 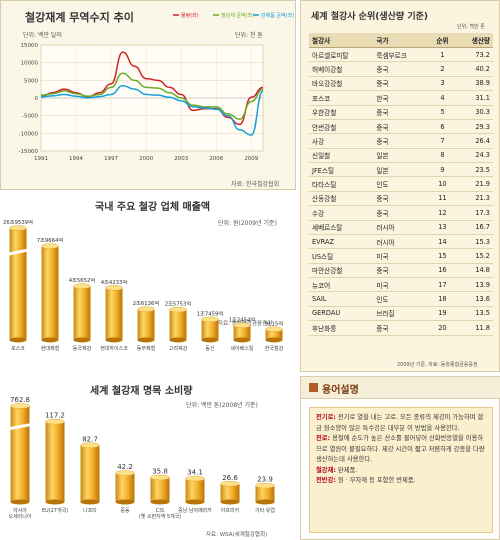 What do you see at coordinates (265, 480) in the screenshot?
I see `data-label: 23.9` at bounding box center [265, 480].